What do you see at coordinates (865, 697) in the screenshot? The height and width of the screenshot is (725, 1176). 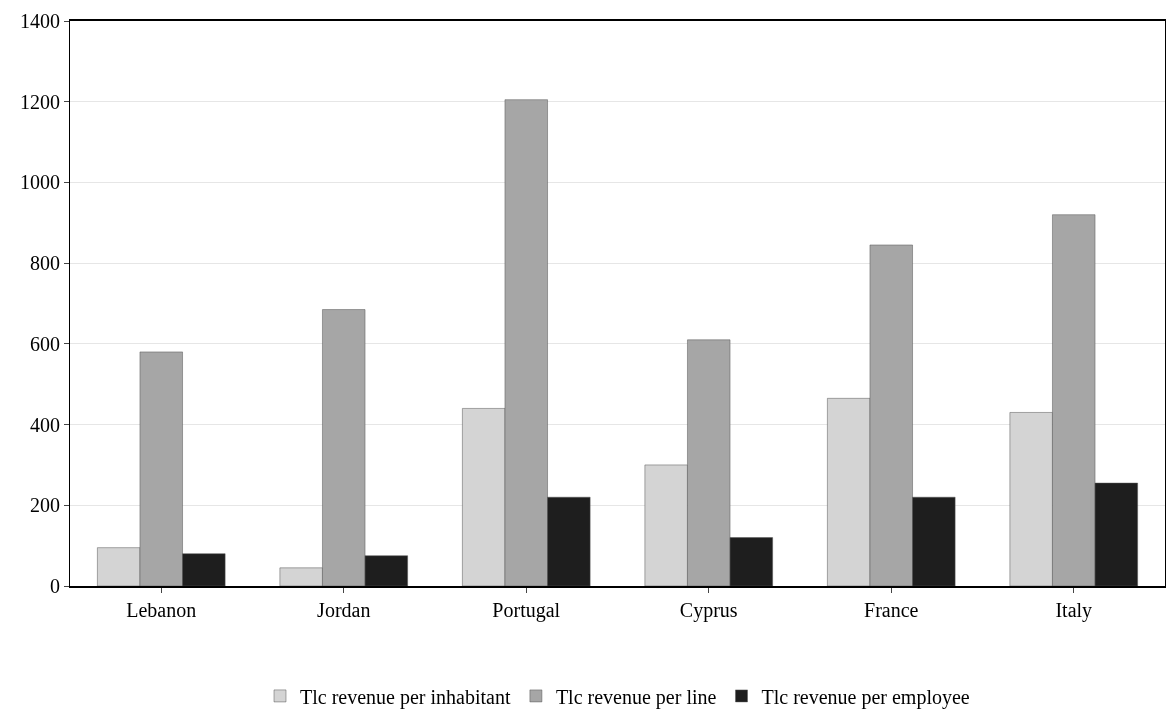 I see `legend-label: Tlc revenue per employee` at bounding box center [865, 697].